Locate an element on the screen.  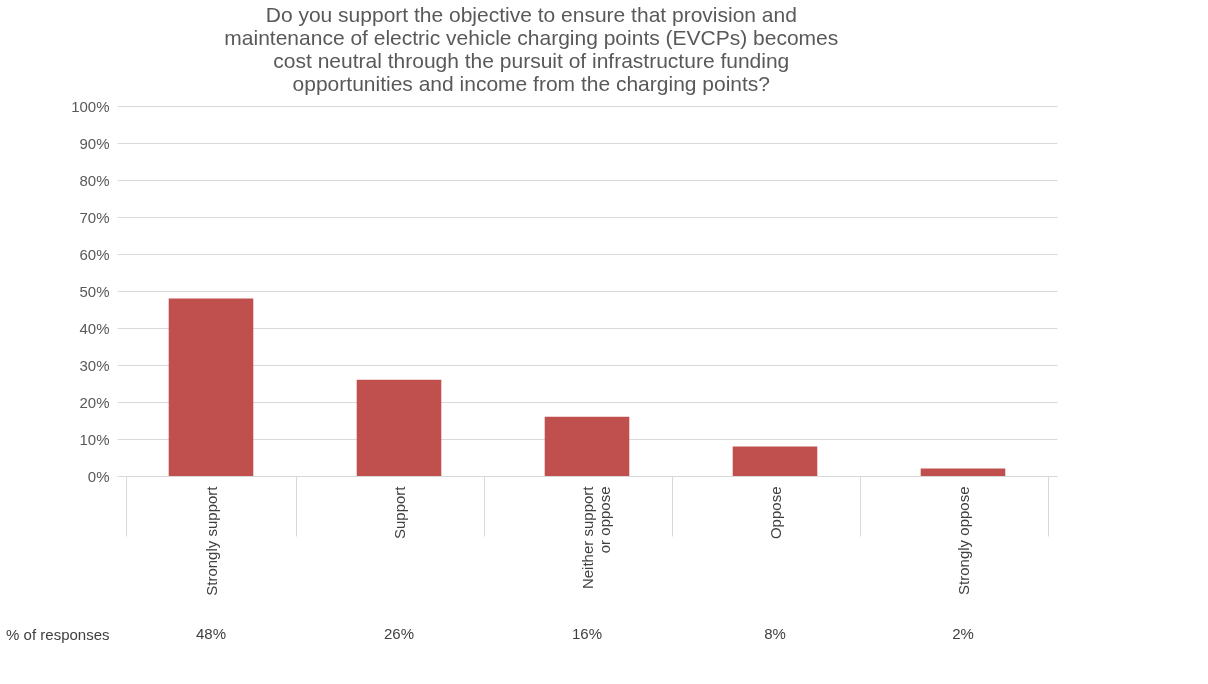
y-tick-label: 100% is located at coordinates (90, 106).